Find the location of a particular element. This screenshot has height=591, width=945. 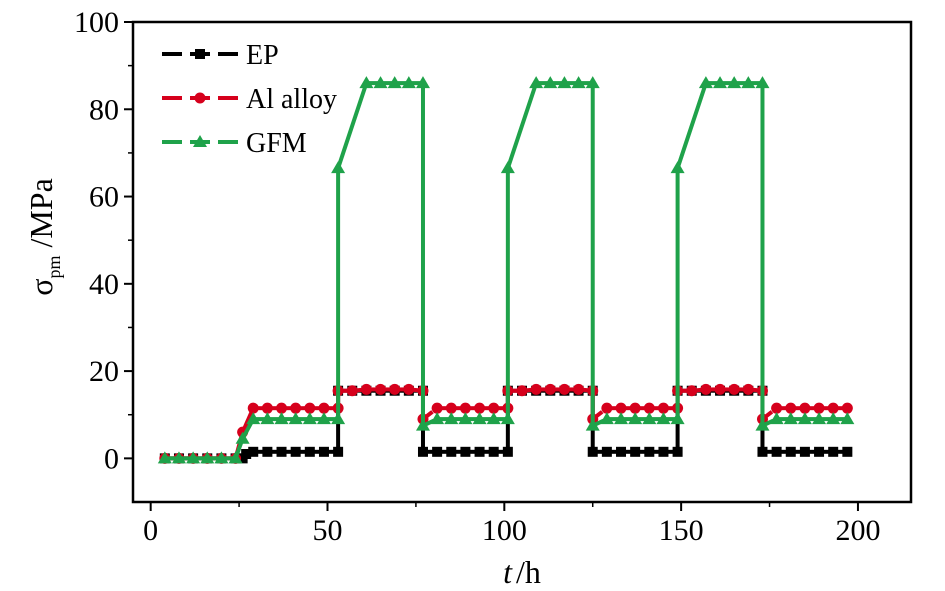

x-tick-label: 150 is located at coordinates (681, 530).